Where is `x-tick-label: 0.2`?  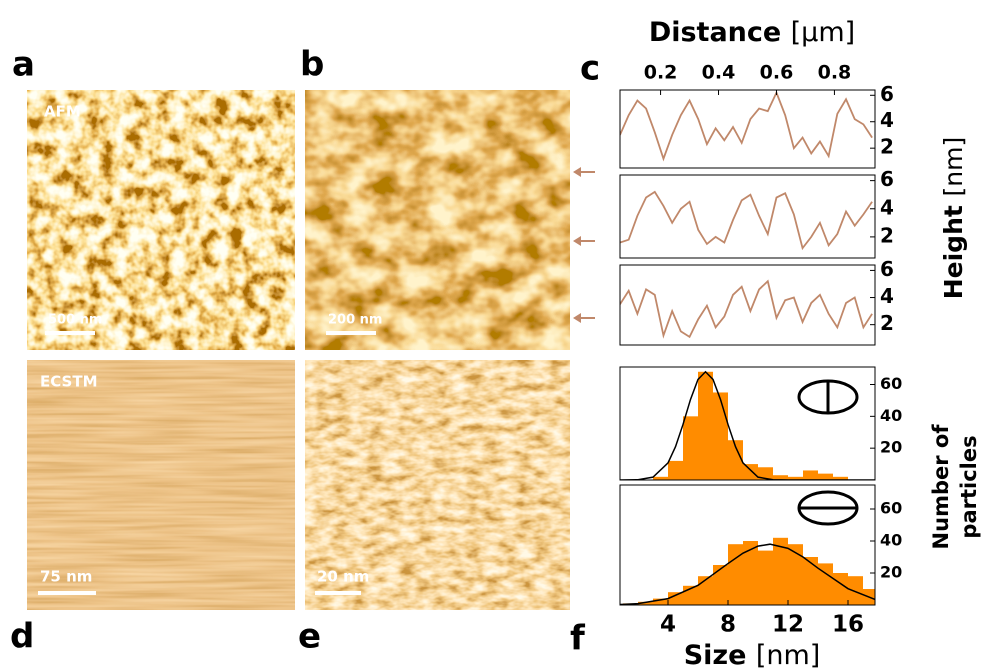 x-tick-label: 0.2 is located at coordinates (661, 73).